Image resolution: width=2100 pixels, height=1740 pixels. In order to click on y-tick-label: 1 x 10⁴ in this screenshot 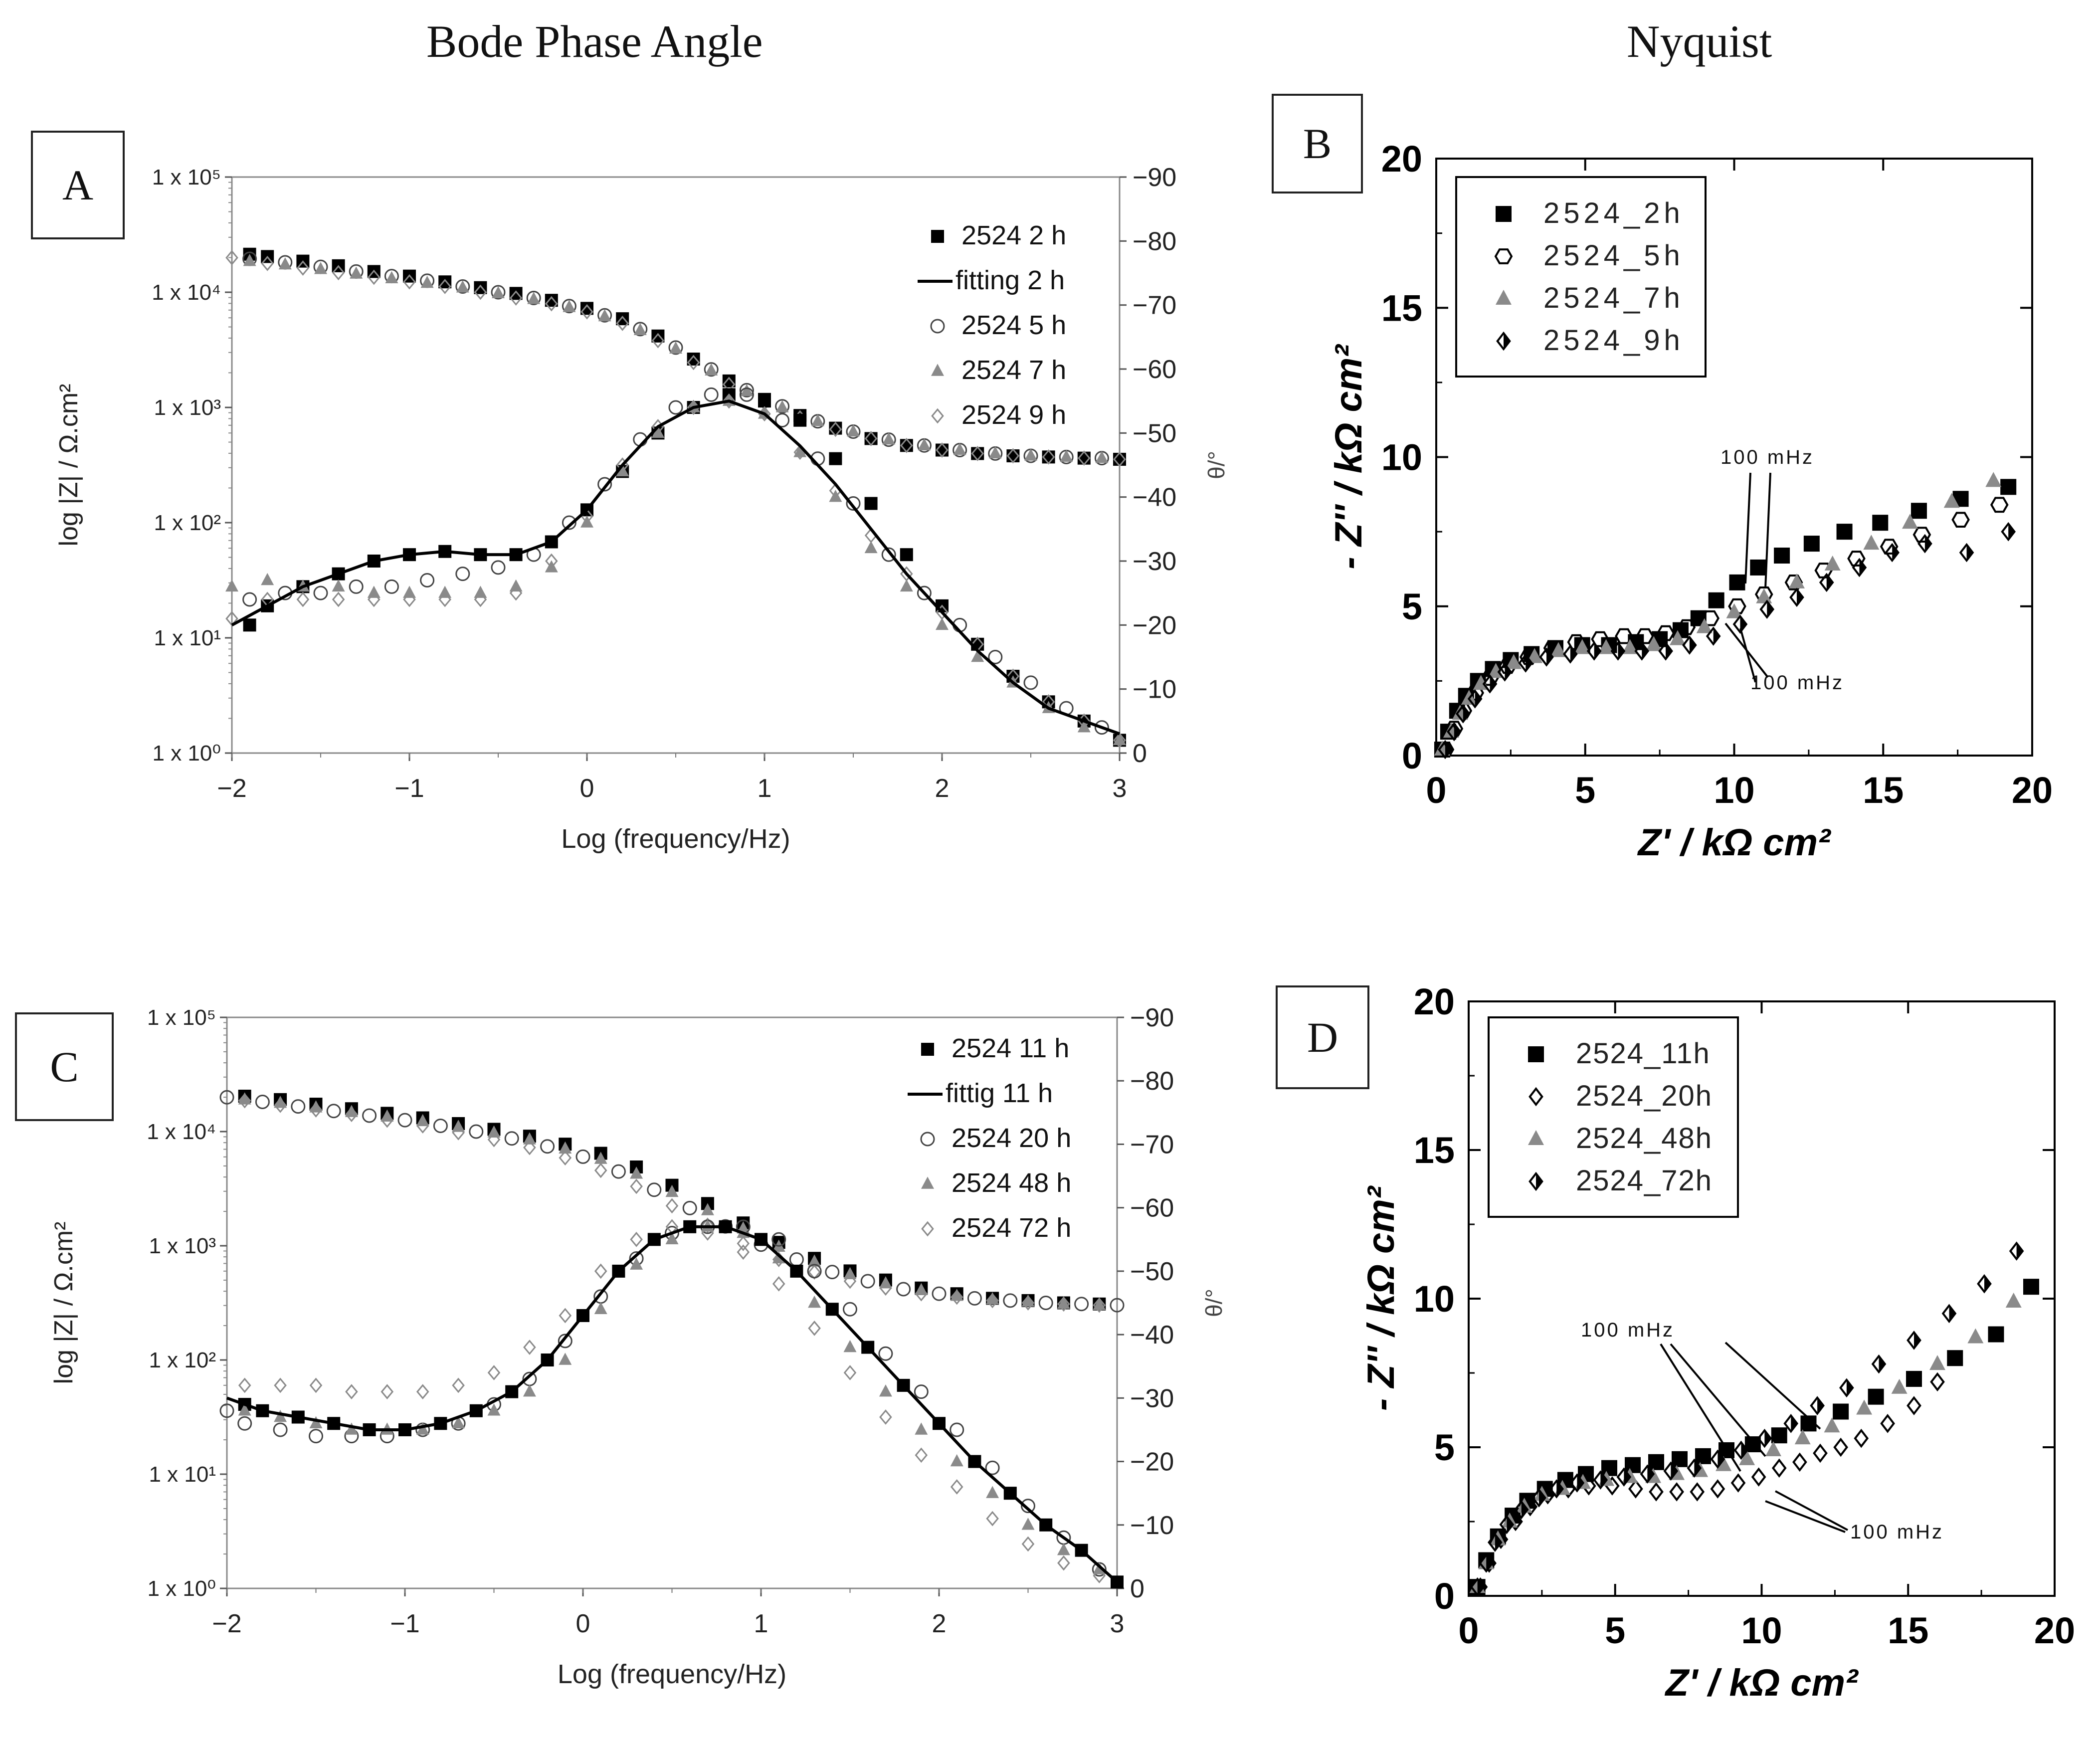, I will do `click(186, 292)`.